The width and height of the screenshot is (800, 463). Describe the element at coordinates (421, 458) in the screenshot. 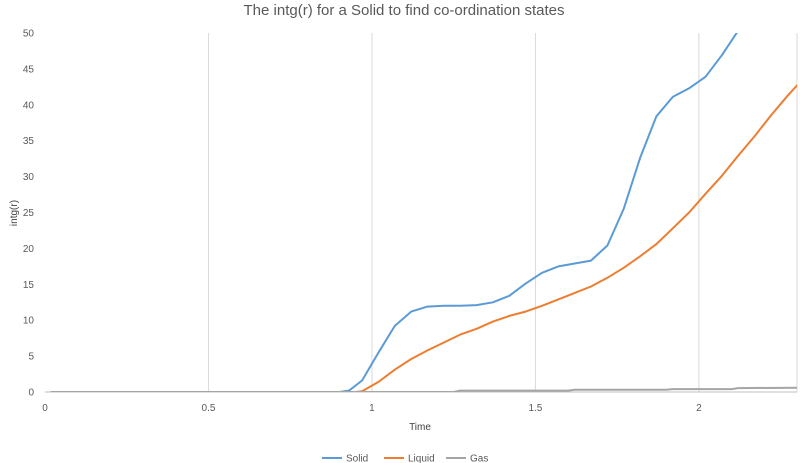

I see `legend-label-liquid: Liquid` at that location.